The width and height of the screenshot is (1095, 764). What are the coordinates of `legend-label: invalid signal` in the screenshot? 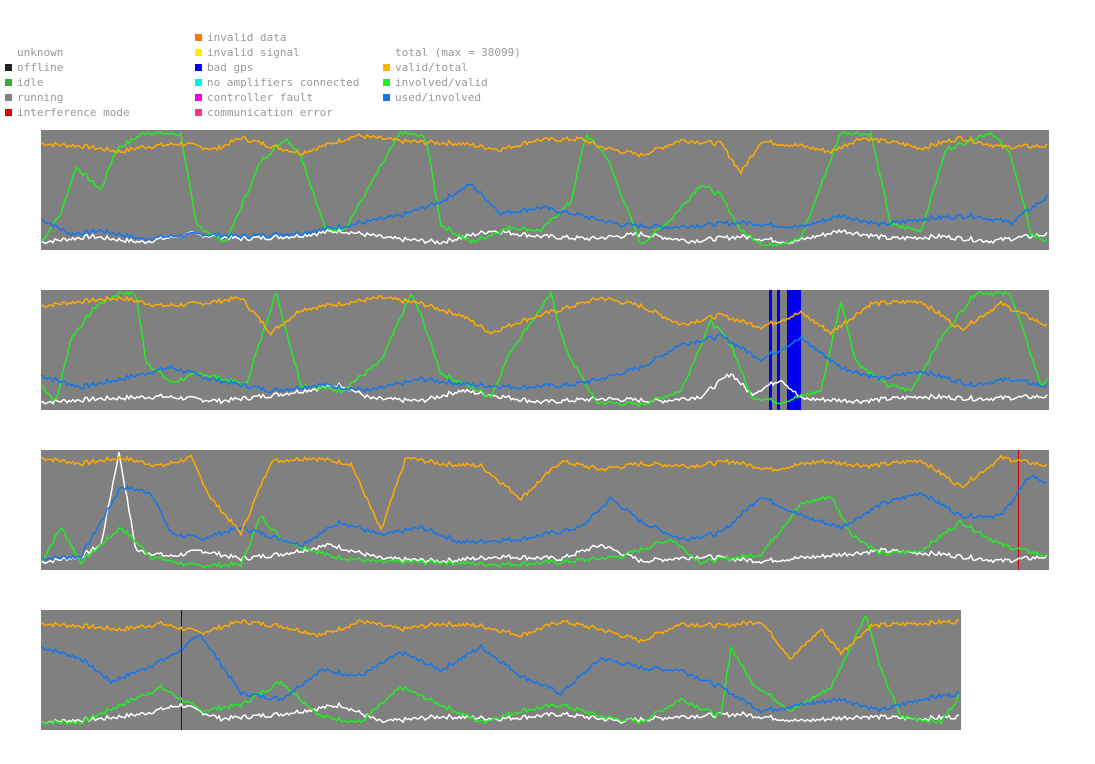 It's located at (253, 52).